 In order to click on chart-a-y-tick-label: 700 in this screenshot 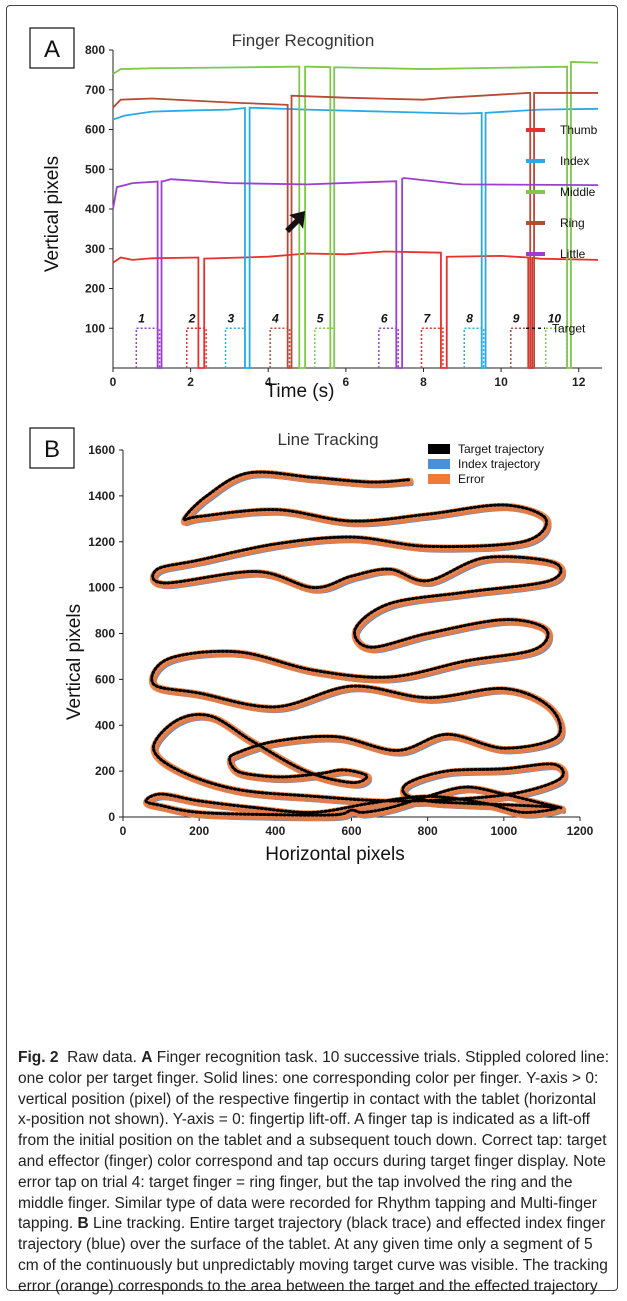, I will do `click(95, 90)`.